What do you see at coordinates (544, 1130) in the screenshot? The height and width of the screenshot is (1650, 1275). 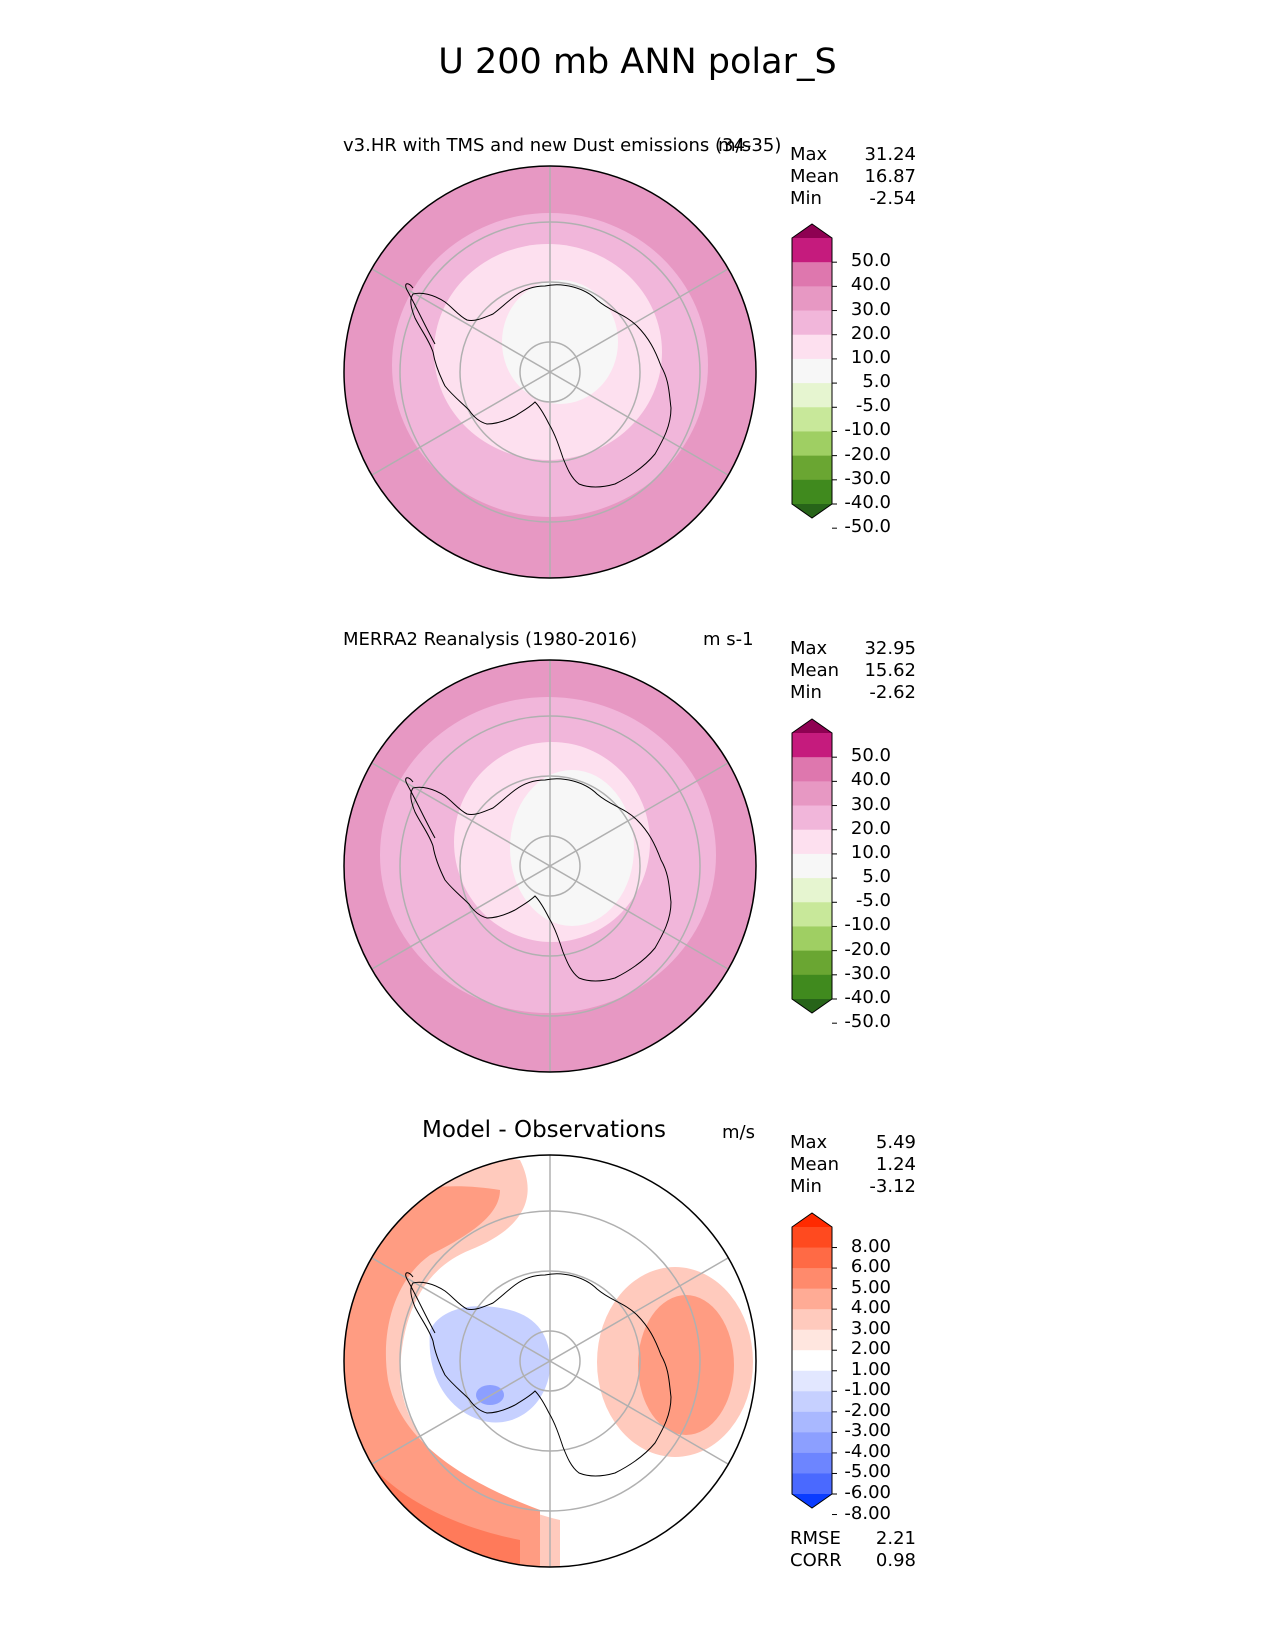 I see `panel-3-title: Model - Observations` at bounding box center [544, 1130].